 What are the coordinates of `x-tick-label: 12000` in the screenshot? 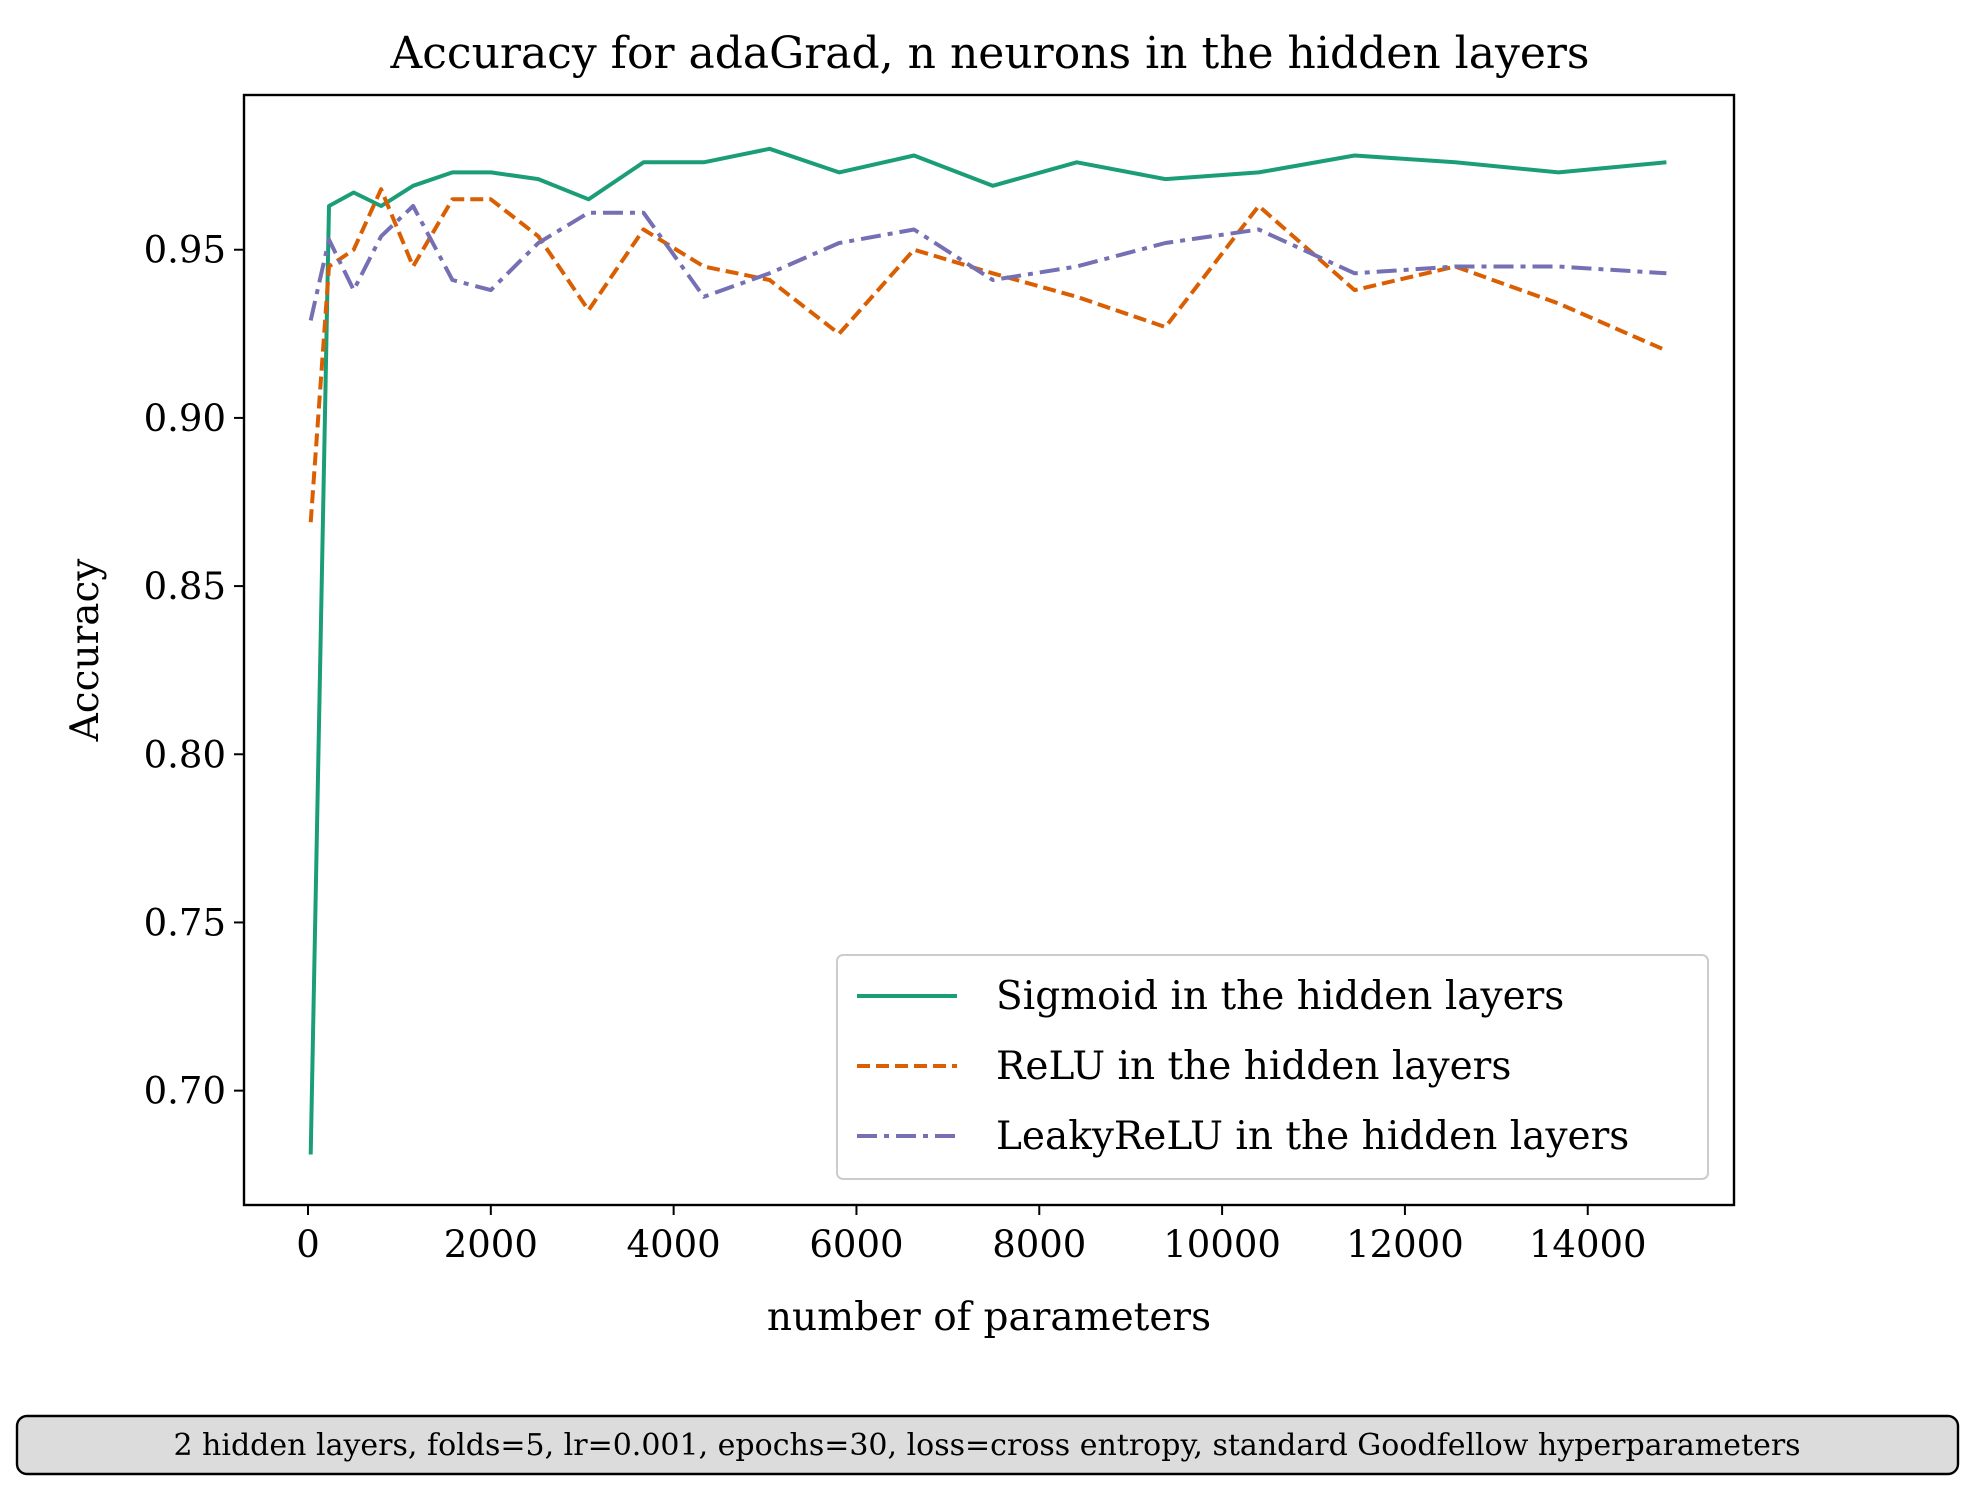 It's located at (1405, 1244).